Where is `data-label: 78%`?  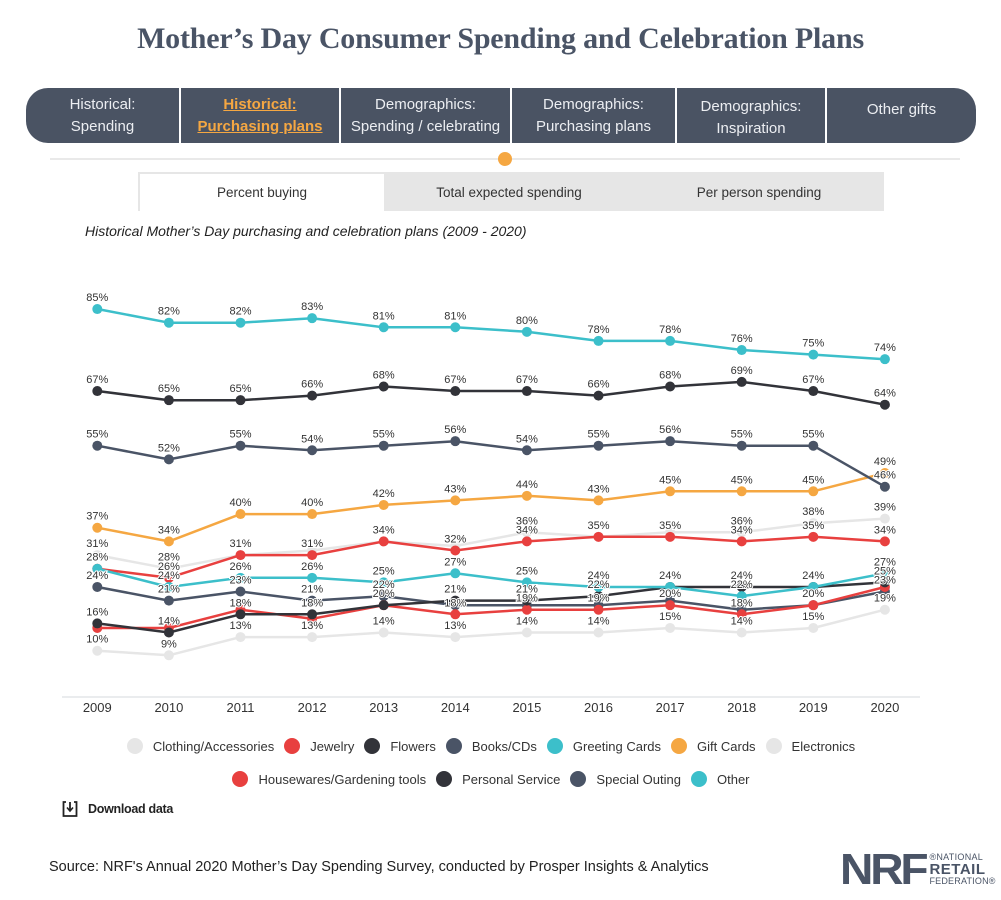 data-label: 78% is located at coordinates (670, 330).